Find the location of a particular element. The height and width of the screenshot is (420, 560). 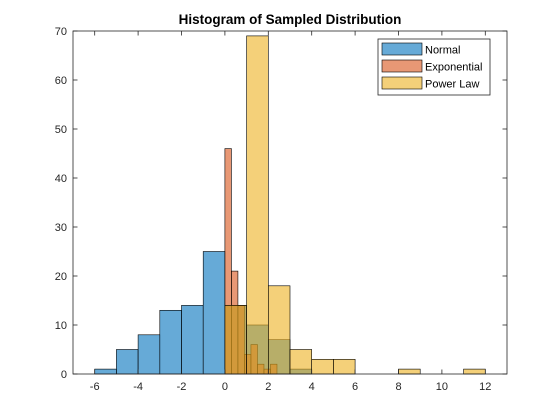

y-tick-label-4: 40 is located at coordinates (61, 179).